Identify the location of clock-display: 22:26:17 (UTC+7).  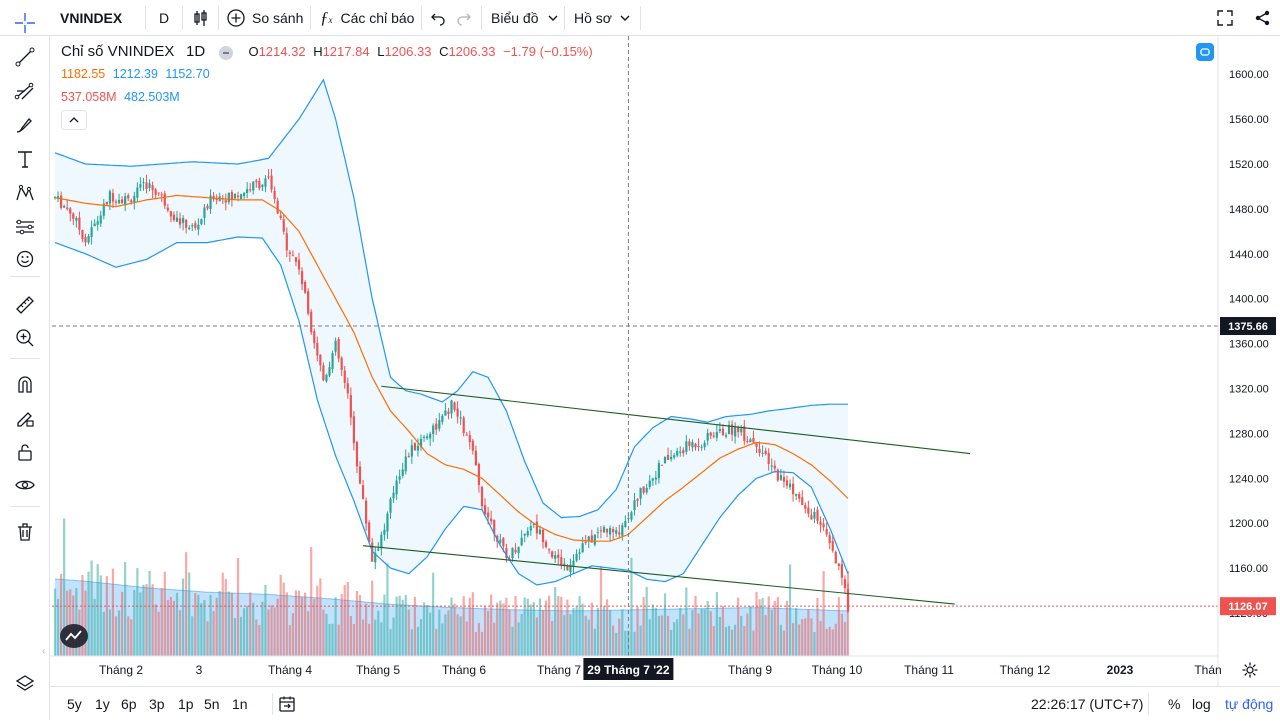
(1087, 704).